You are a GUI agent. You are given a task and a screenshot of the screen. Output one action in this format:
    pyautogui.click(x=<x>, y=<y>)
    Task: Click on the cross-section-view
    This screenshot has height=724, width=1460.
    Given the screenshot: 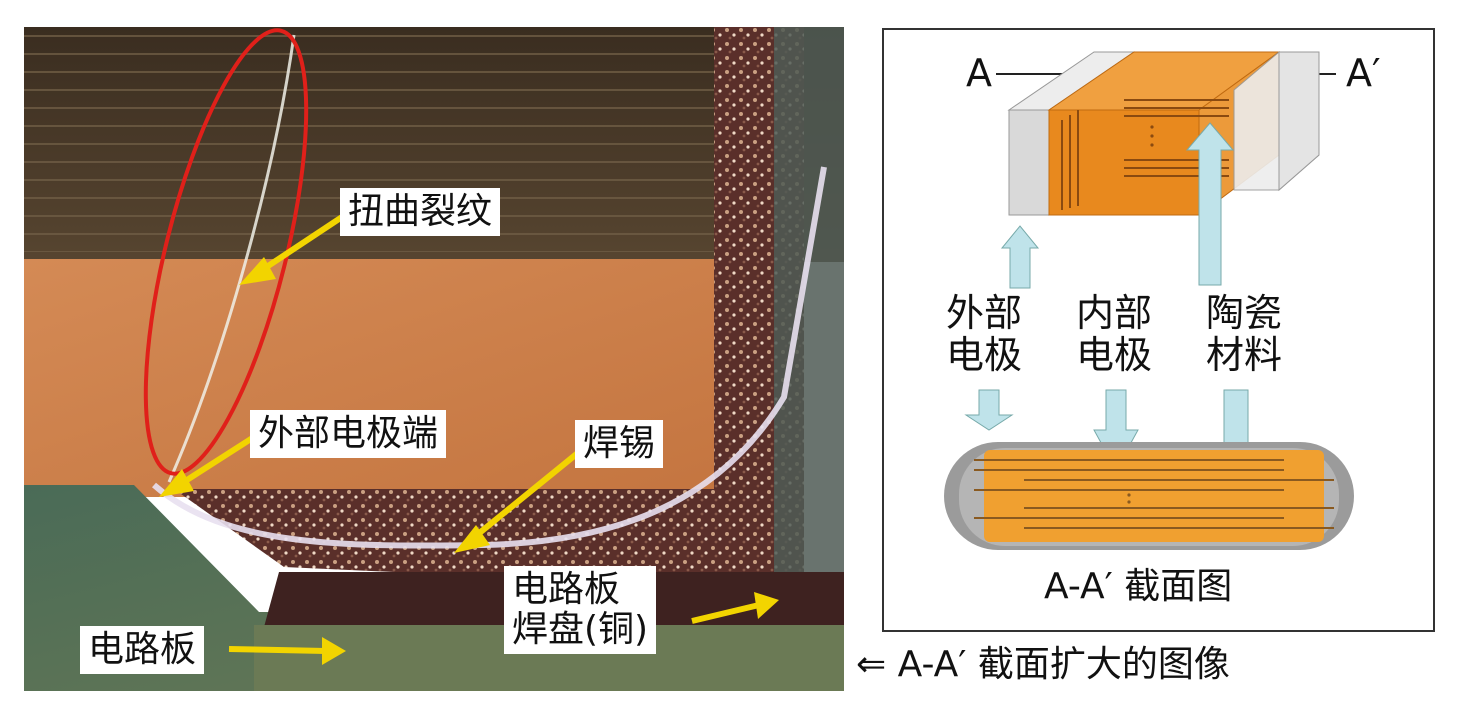 What is the action you would take?
    pyautogui.click(x=1149, y=496)
    